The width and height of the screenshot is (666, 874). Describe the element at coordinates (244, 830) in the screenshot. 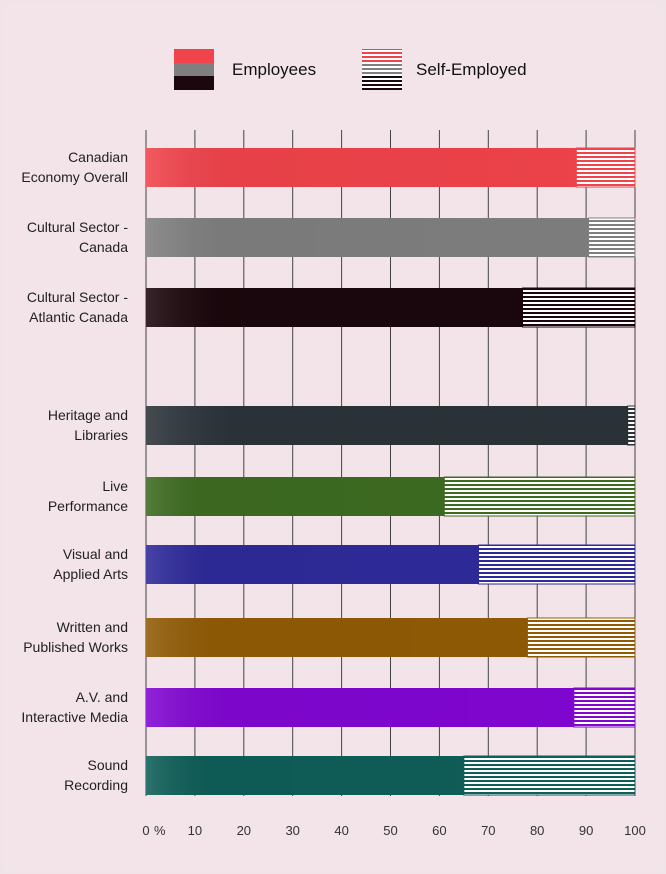

I see `x-tick-label: 20` at that location.